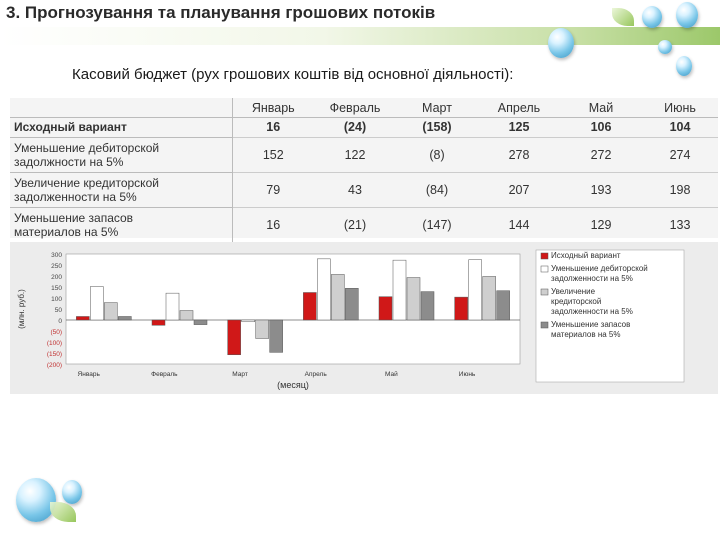  What do you see at coordinates (519, 127) in the screenshot?
I see `table-cell: 125` at bounding box center [519, 127].